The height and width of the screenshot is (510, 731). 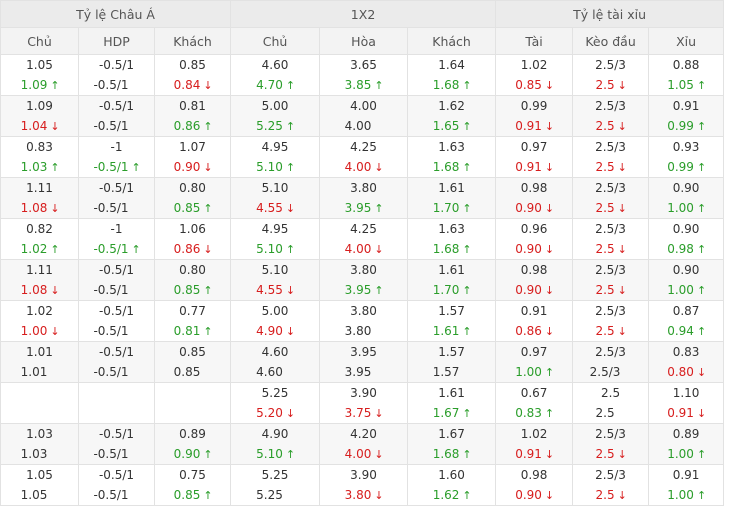 What do you see at coordinates (610, 372) in the screenshot?
I see `current-odds-line: 2.5/3` at bounding box center [610, 372].